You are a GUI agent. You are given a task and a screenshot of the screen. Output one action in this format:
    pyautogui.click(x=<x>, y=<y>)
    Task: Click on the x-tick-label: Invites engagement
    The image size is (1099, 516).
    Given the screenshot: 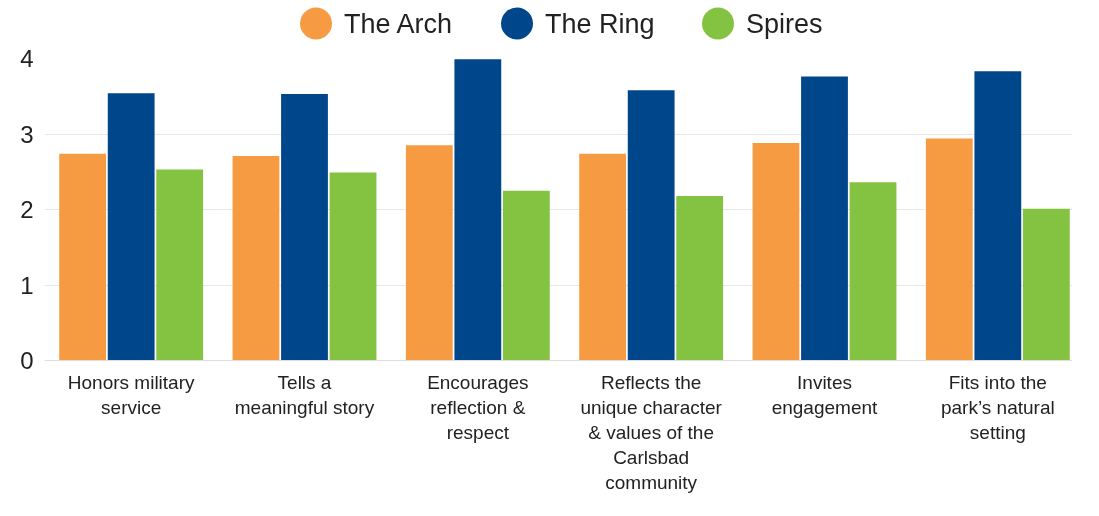 What is the action you would take?
    pyautogui.click(x=825, y=394)
    